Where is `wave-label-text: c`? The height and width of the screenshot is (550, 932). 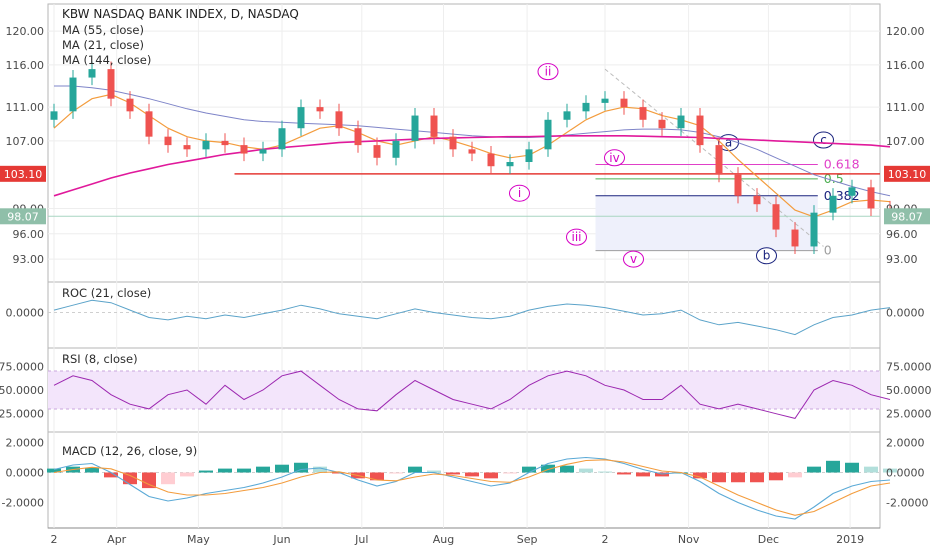 wave-label-text: c is located at coordinates (823, 140).